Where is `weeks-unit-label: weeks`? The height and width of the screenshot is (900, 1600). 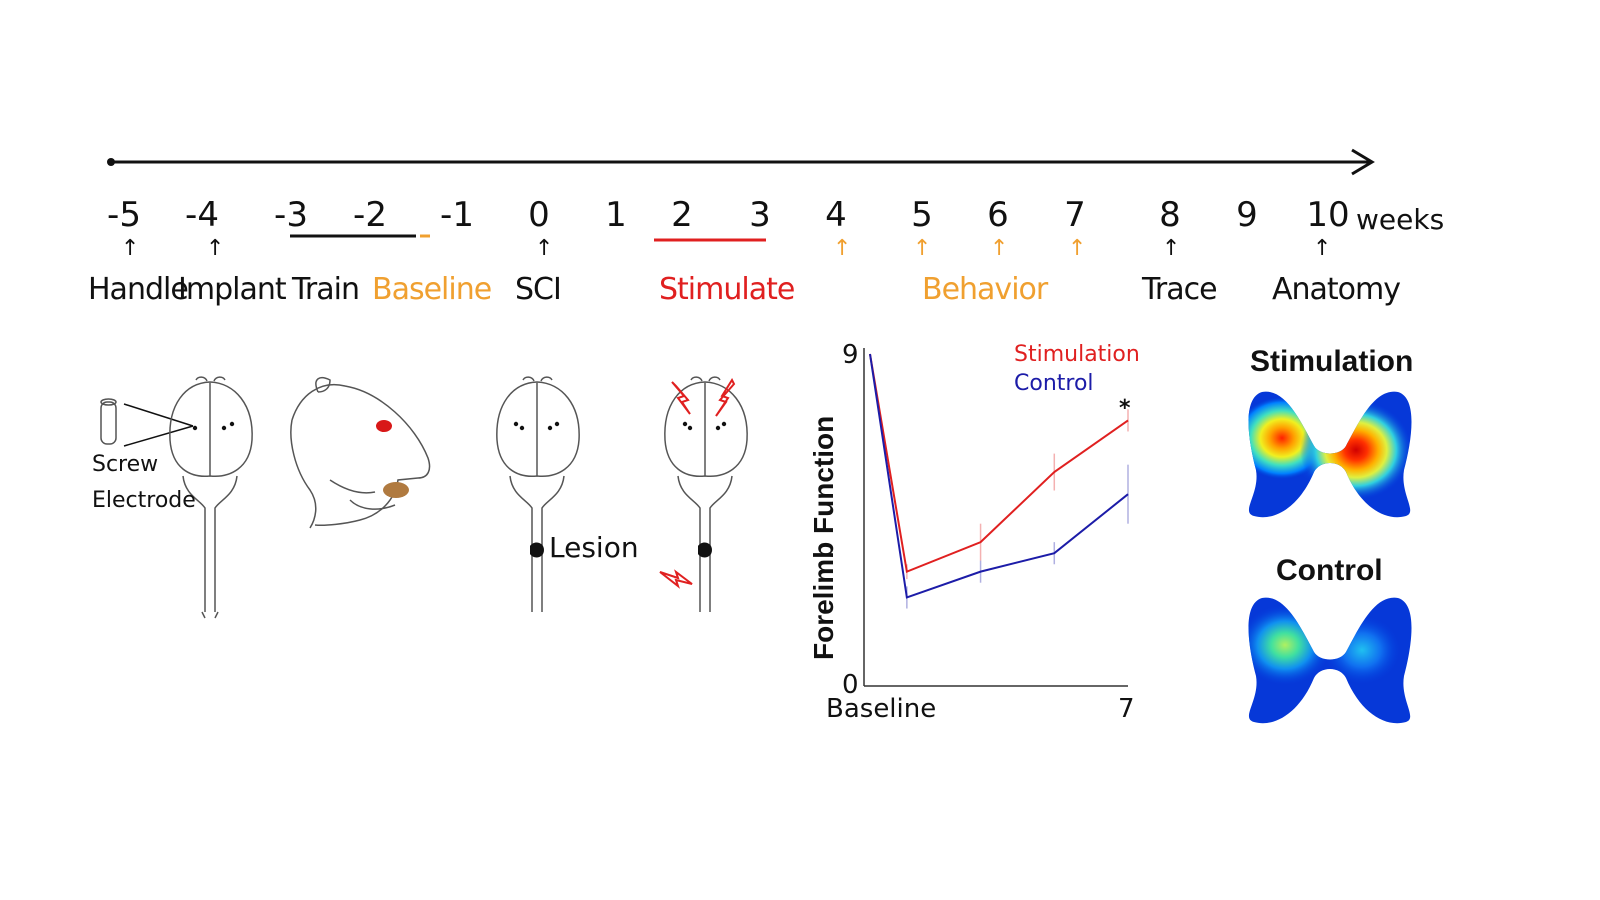
weeks-unit-label: weeks is located at coordinates (1400, 219).